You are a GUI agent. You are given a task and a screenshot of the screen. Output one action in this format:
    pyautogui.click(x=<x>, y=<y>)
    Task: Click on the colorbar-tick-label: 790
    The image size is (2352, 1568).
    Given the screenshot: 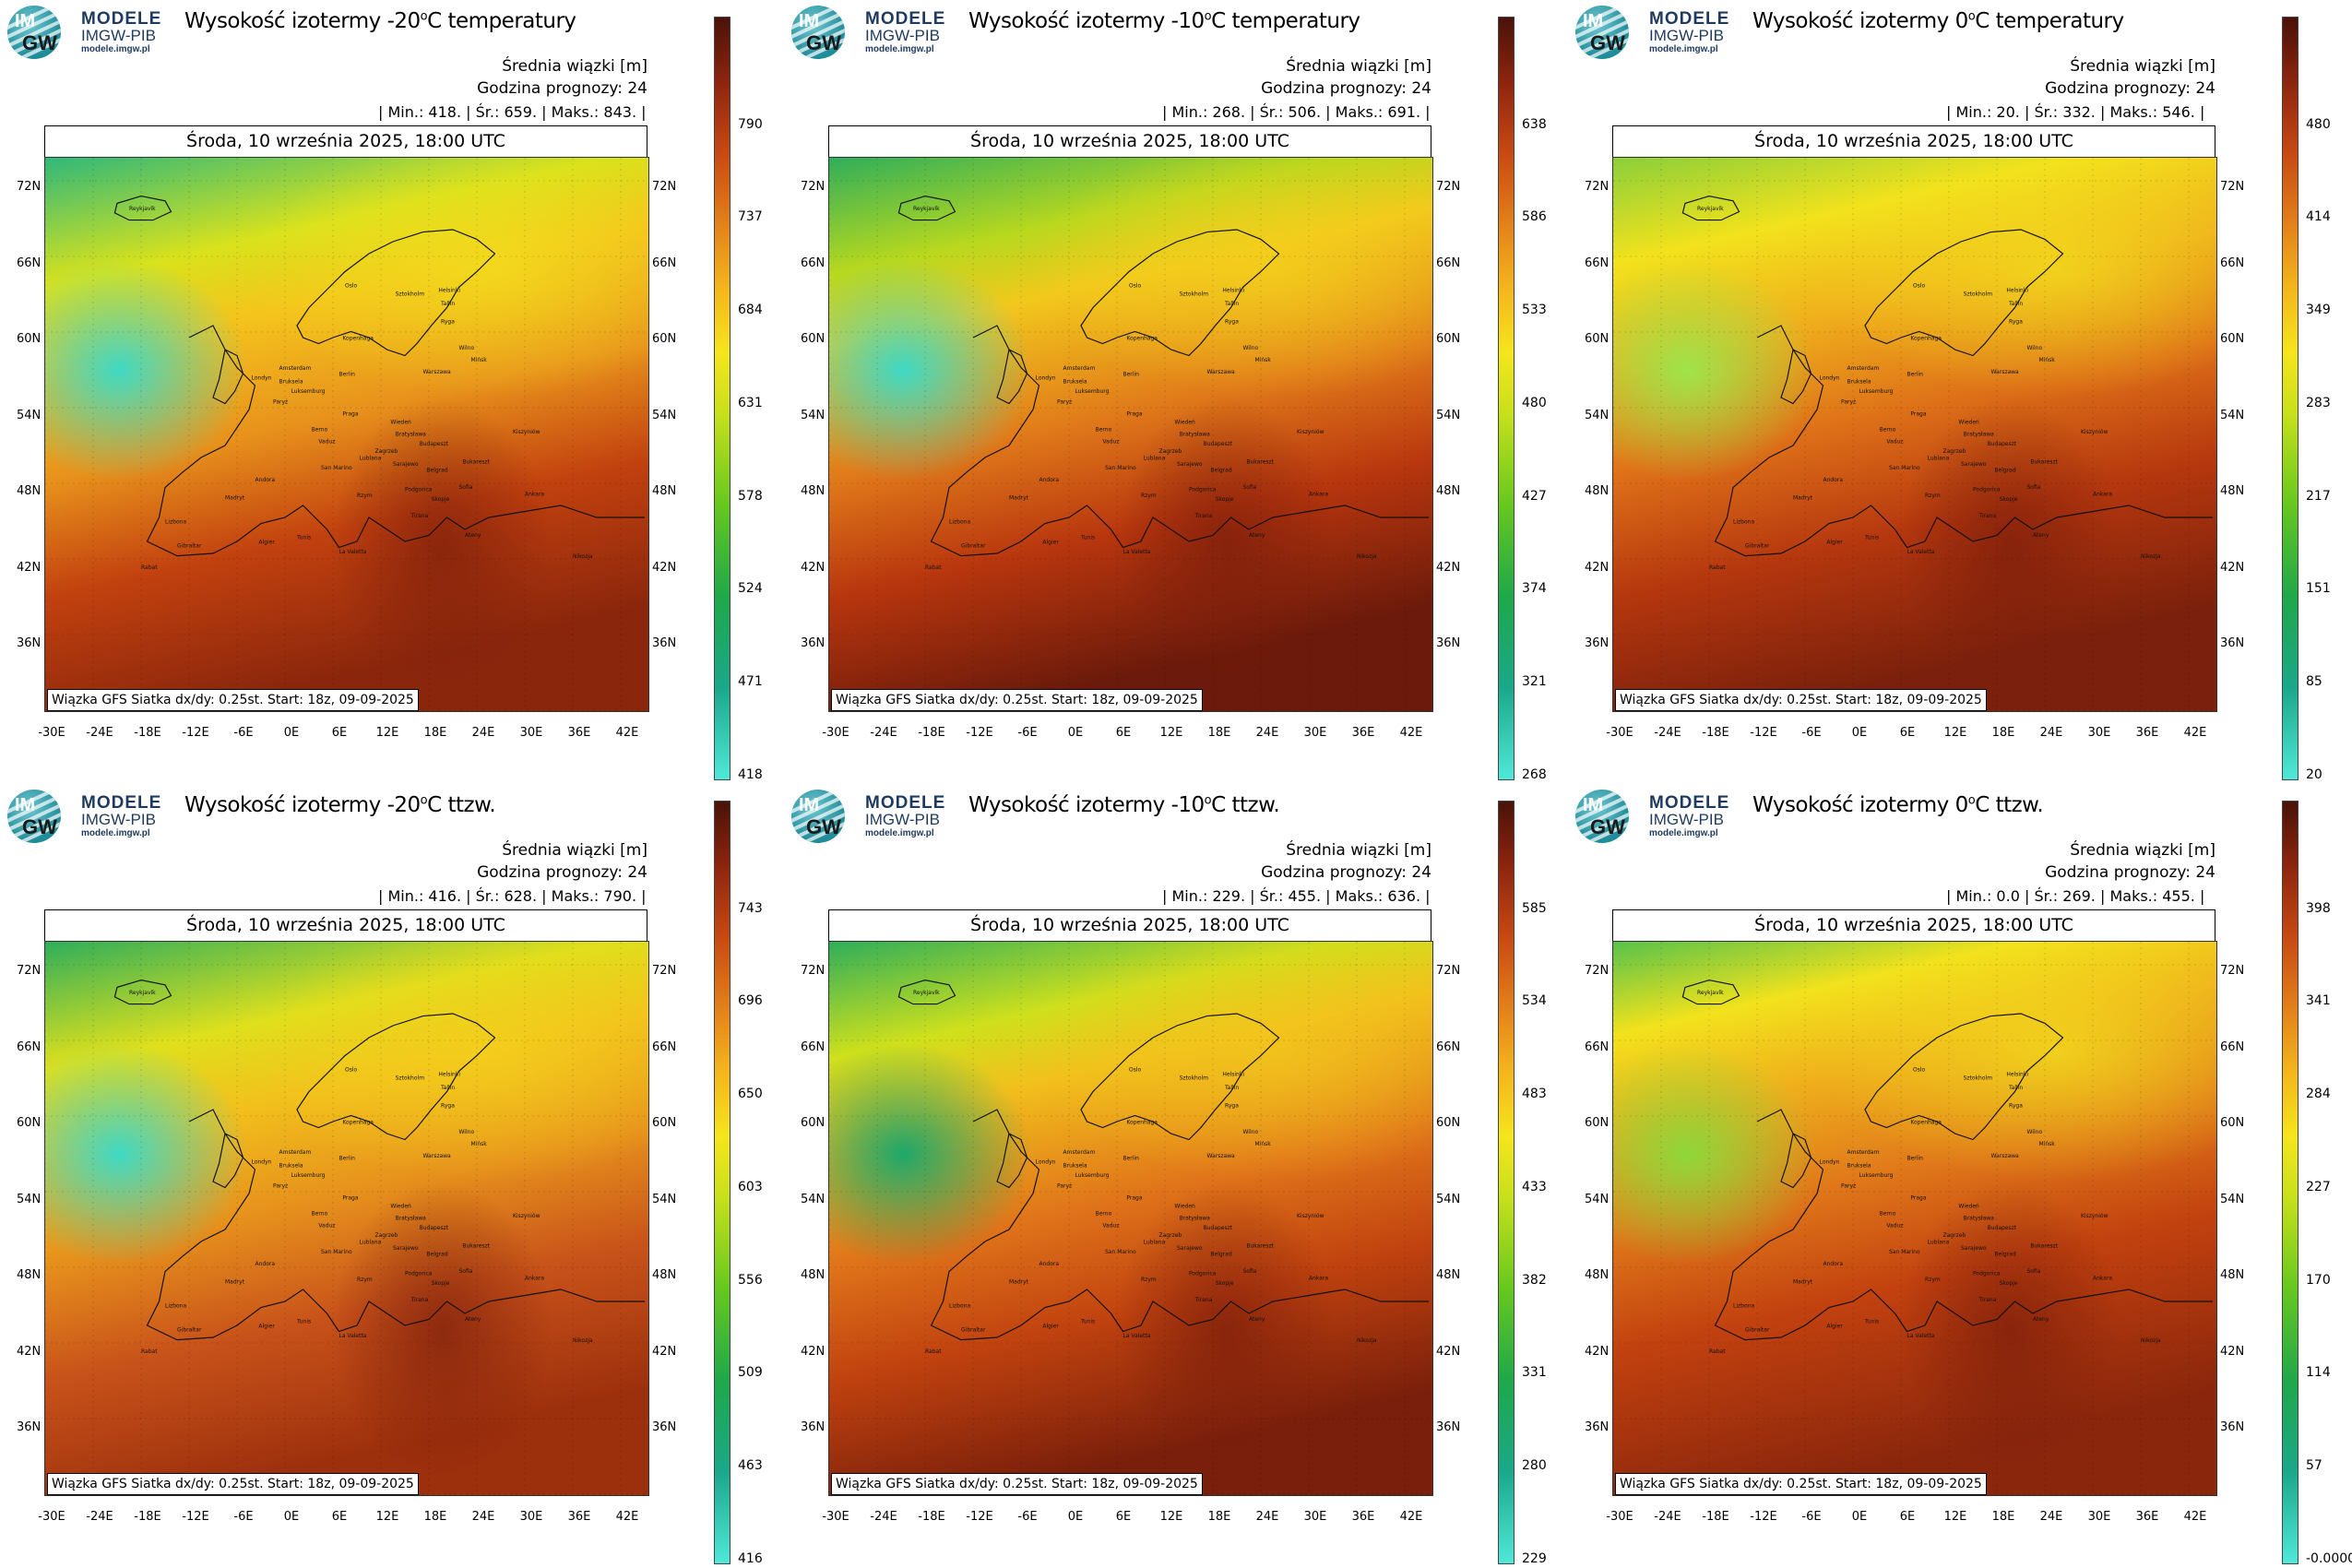 What is the action you would take?
    pyautogui.click(x=750, y=124)
    